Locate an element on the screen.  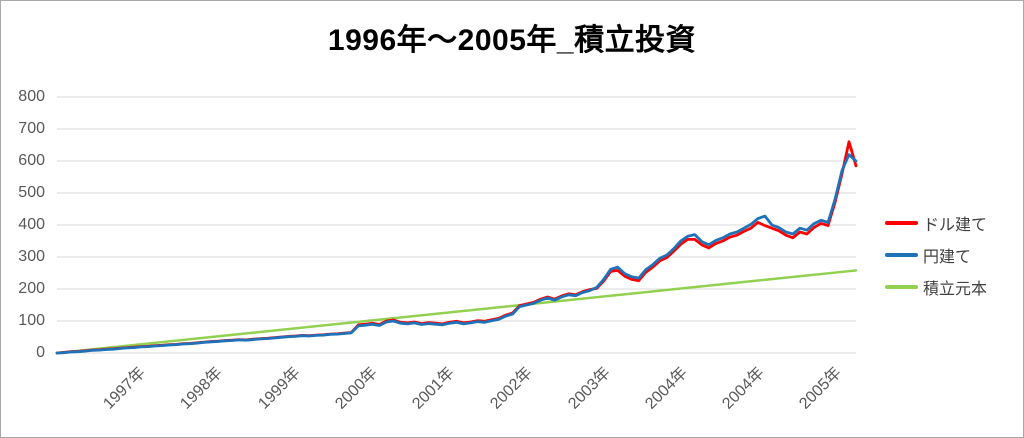
chart-title: 1996年～2005年_積立投資 is located at coordinates (512, 40).